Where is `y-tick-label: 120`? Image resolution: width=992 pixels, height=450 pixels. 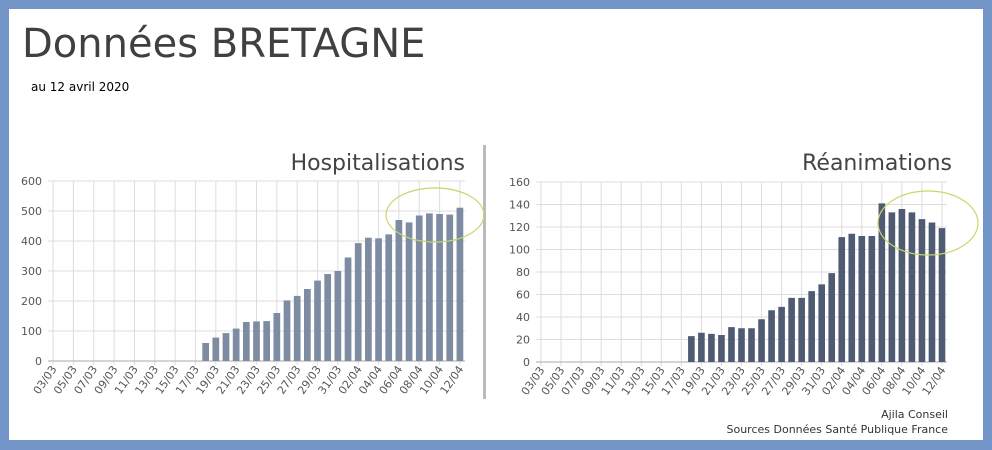 y-tick-label: 120 is located at coordinates (519, 227).